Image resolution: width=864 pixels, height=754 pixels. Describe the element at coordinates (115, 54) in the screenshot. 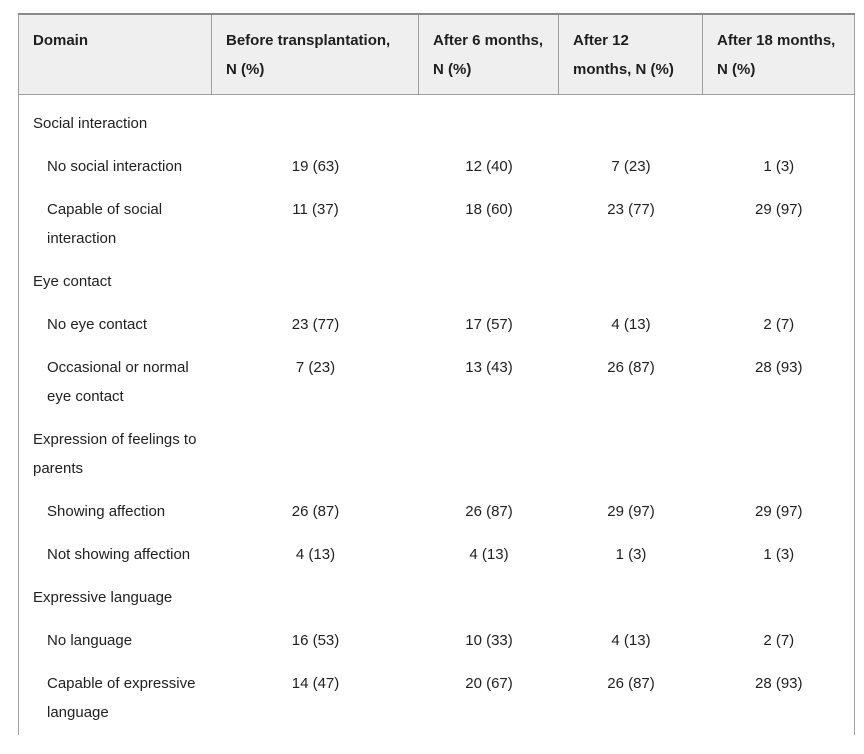

I see `column-header-domain: Domain` at that location.